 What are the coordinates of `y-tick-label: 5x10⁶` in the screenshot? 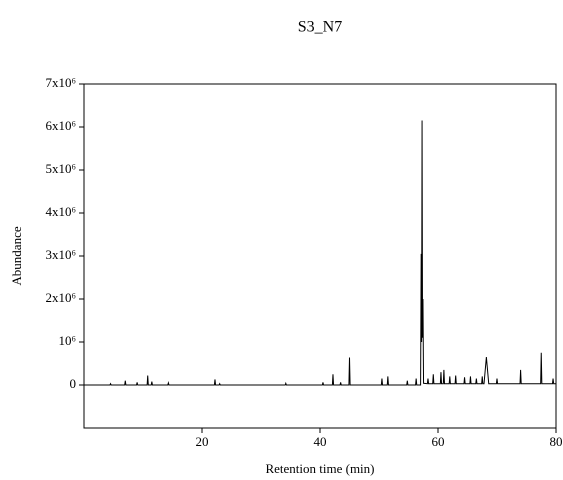 It's located at (60, 168).